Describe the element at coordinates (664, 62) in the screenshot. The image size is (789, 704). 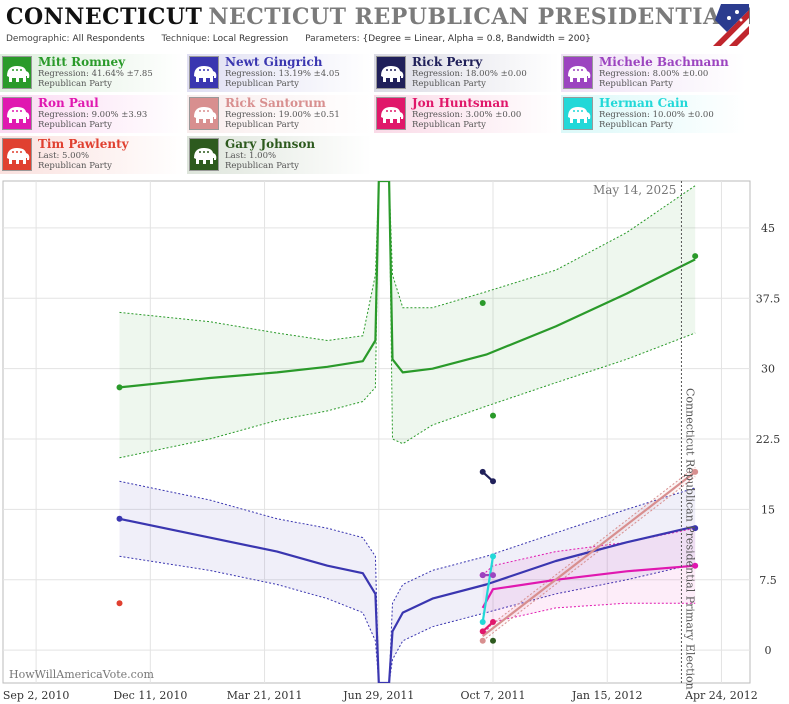
I see `candidate-name: Michele Bachmann` at that location.